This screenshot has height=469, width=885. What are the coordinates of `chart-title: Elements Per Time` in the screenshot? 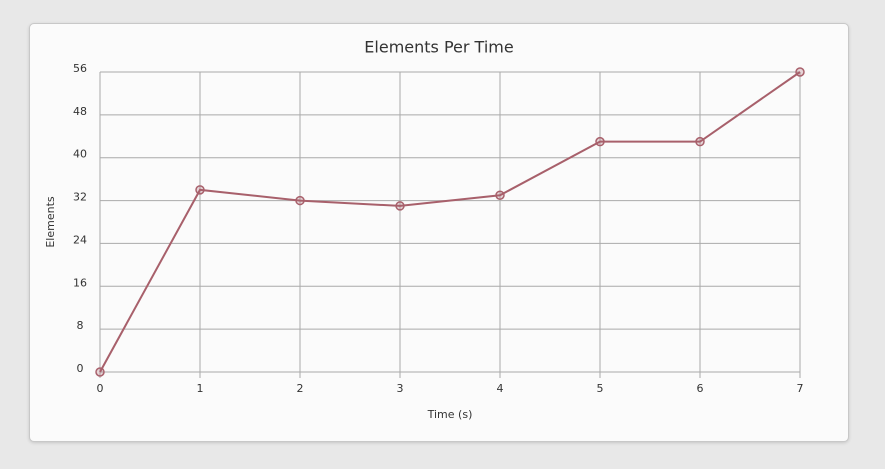 It's located at (438, 47).